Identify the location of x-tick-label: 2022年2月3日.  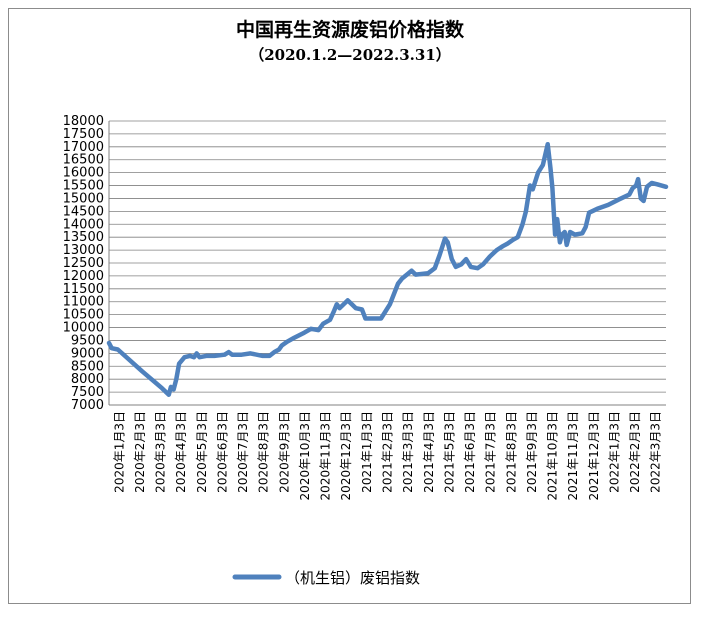
(635, 452).